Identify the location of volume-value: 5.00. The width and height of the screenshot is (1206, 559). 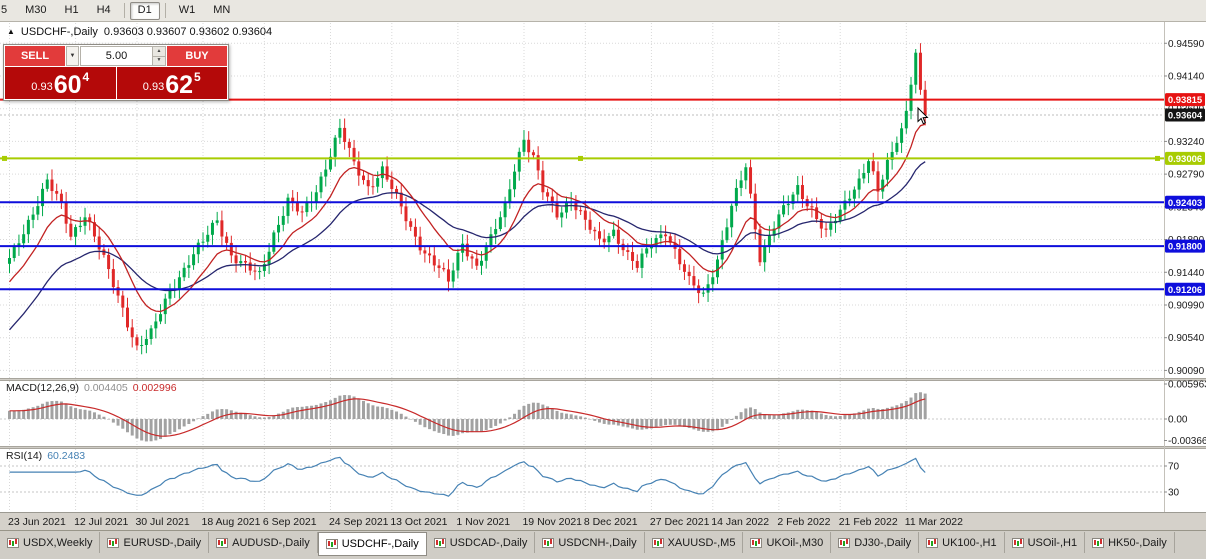
(116, 56).